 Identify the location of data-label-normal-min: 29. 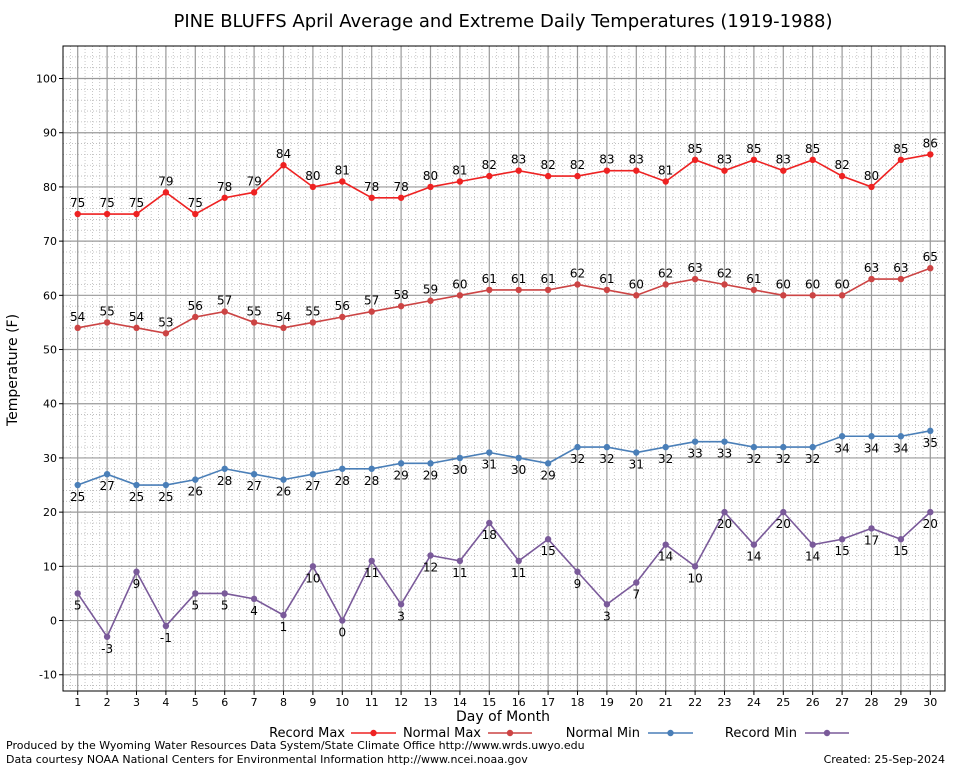
(547, 475).